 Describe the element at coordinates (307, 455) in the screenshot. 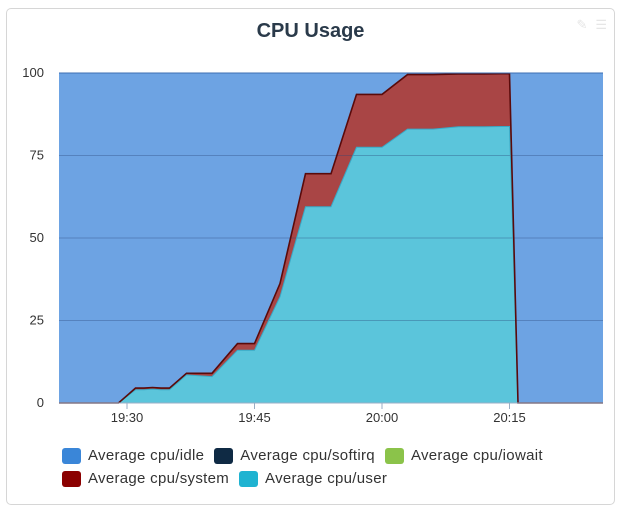

I see `legend-label: Average cpu/softirq` at that location.